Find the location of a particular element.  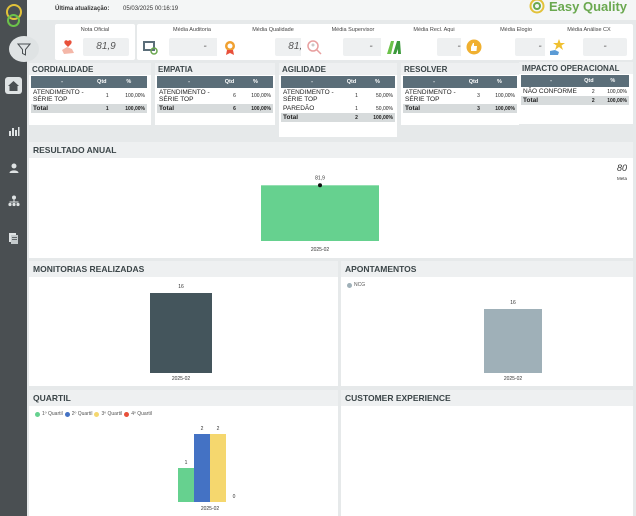

quartil-value-label-2: 2 is located at coordinates (202, 429).